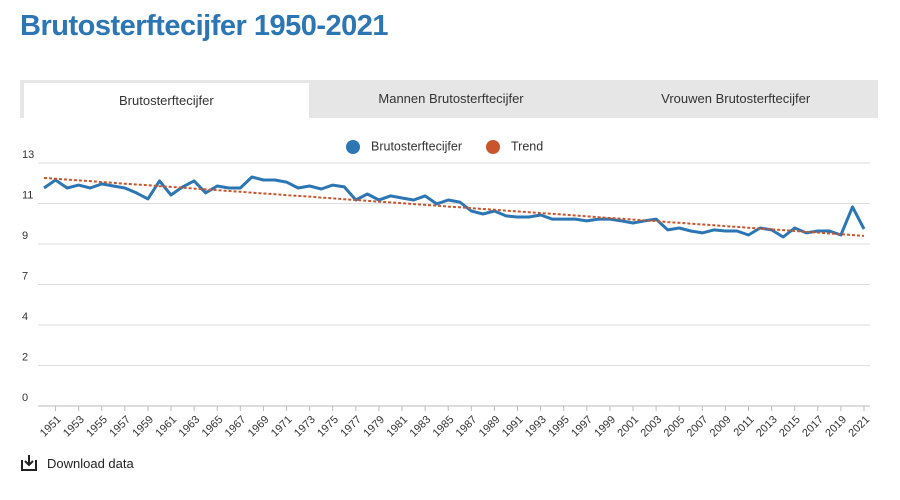 This screenshot has height=500, width=900. What do you see at coordinates (605, 427) in the screenshot?
I see `x-tick-label: 1999` at bounding box center [605, 427].